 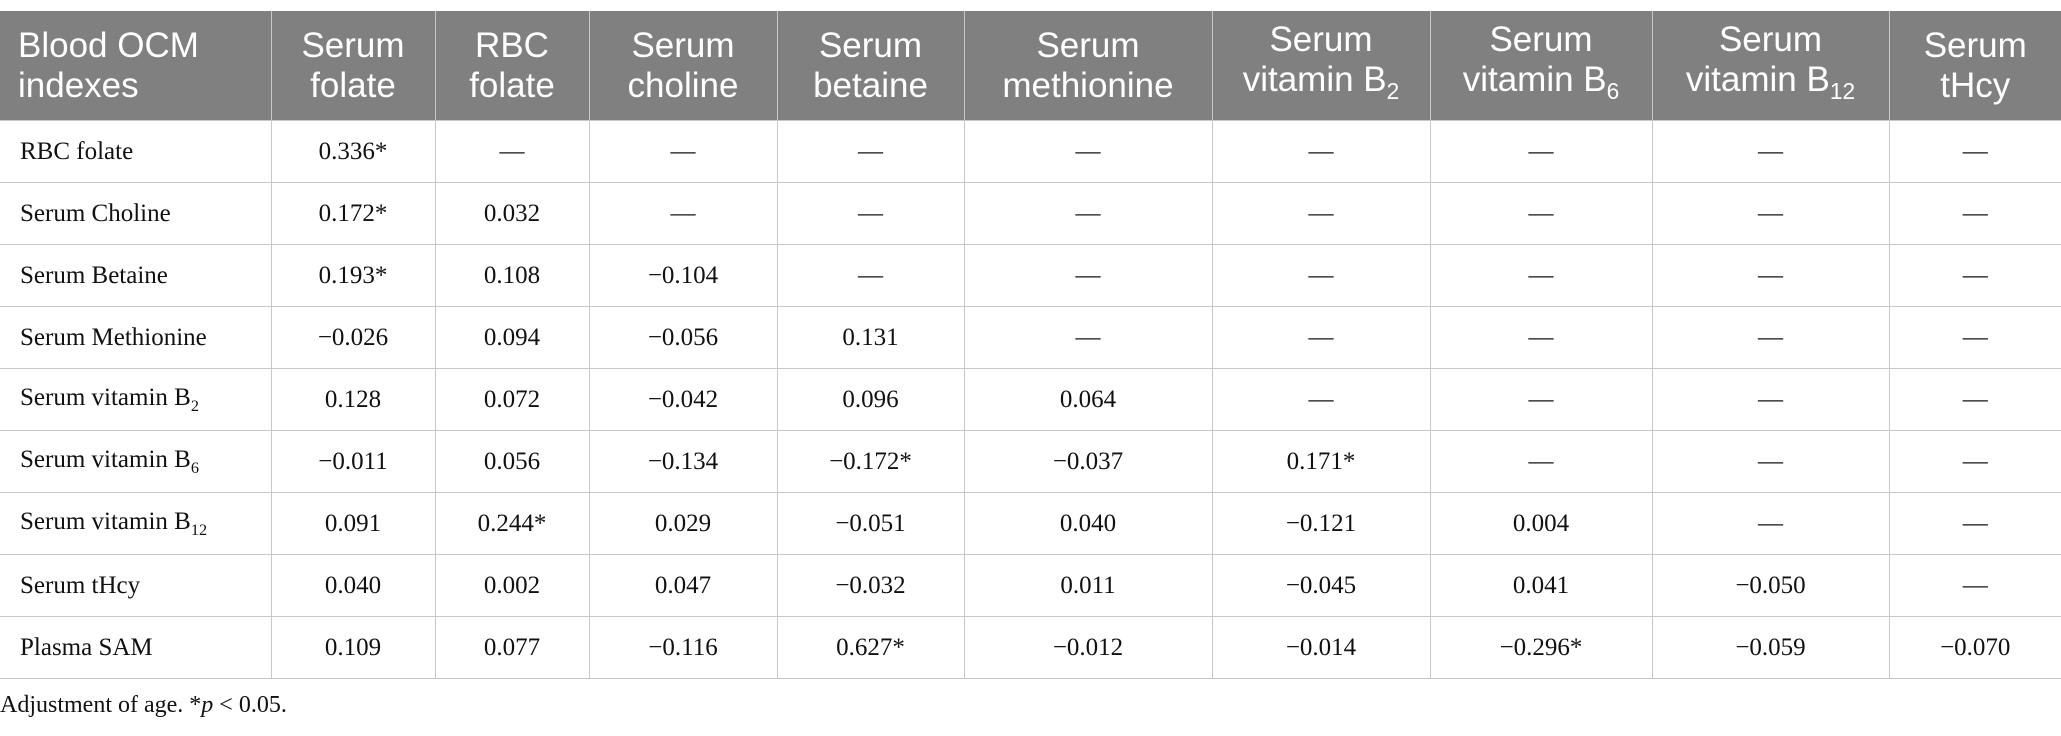 What do you see at coordinates (512, 213) in the screenshot?
I see `value-cell: 0.032` at bounding box center [512, 213].